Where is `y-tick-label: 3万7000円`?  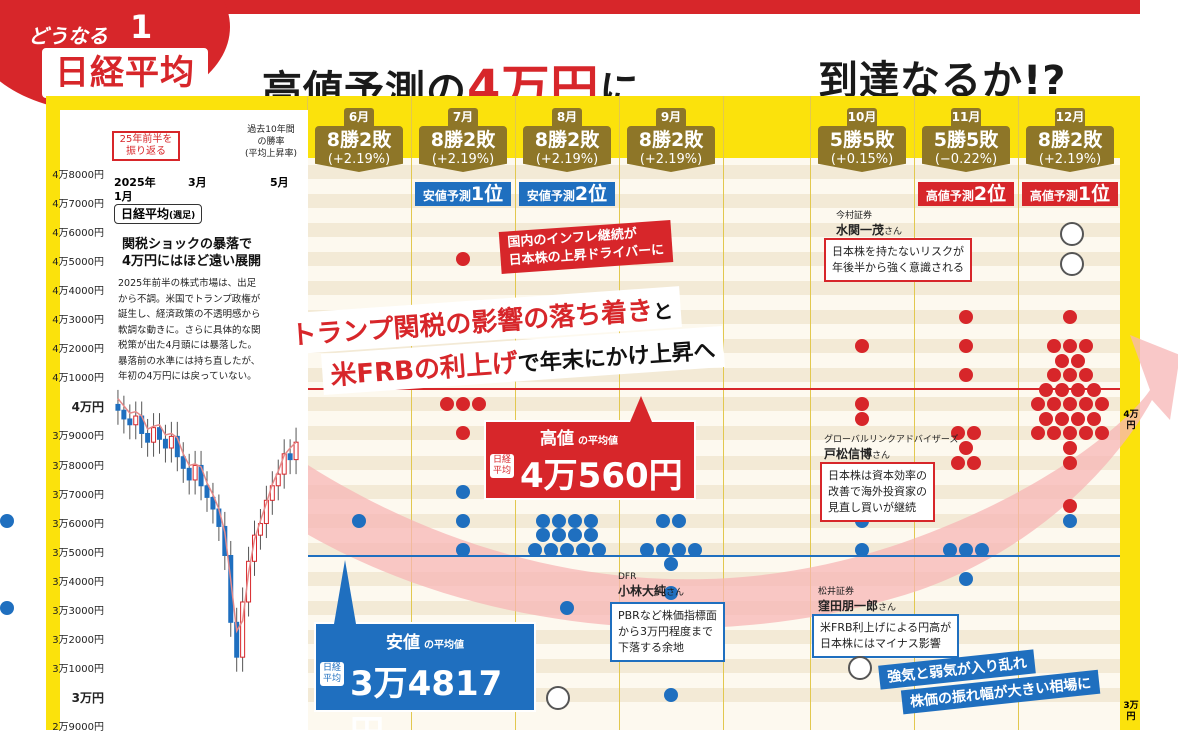 y-tick-label: 3万7000円 is located at coordinates (78, 495).